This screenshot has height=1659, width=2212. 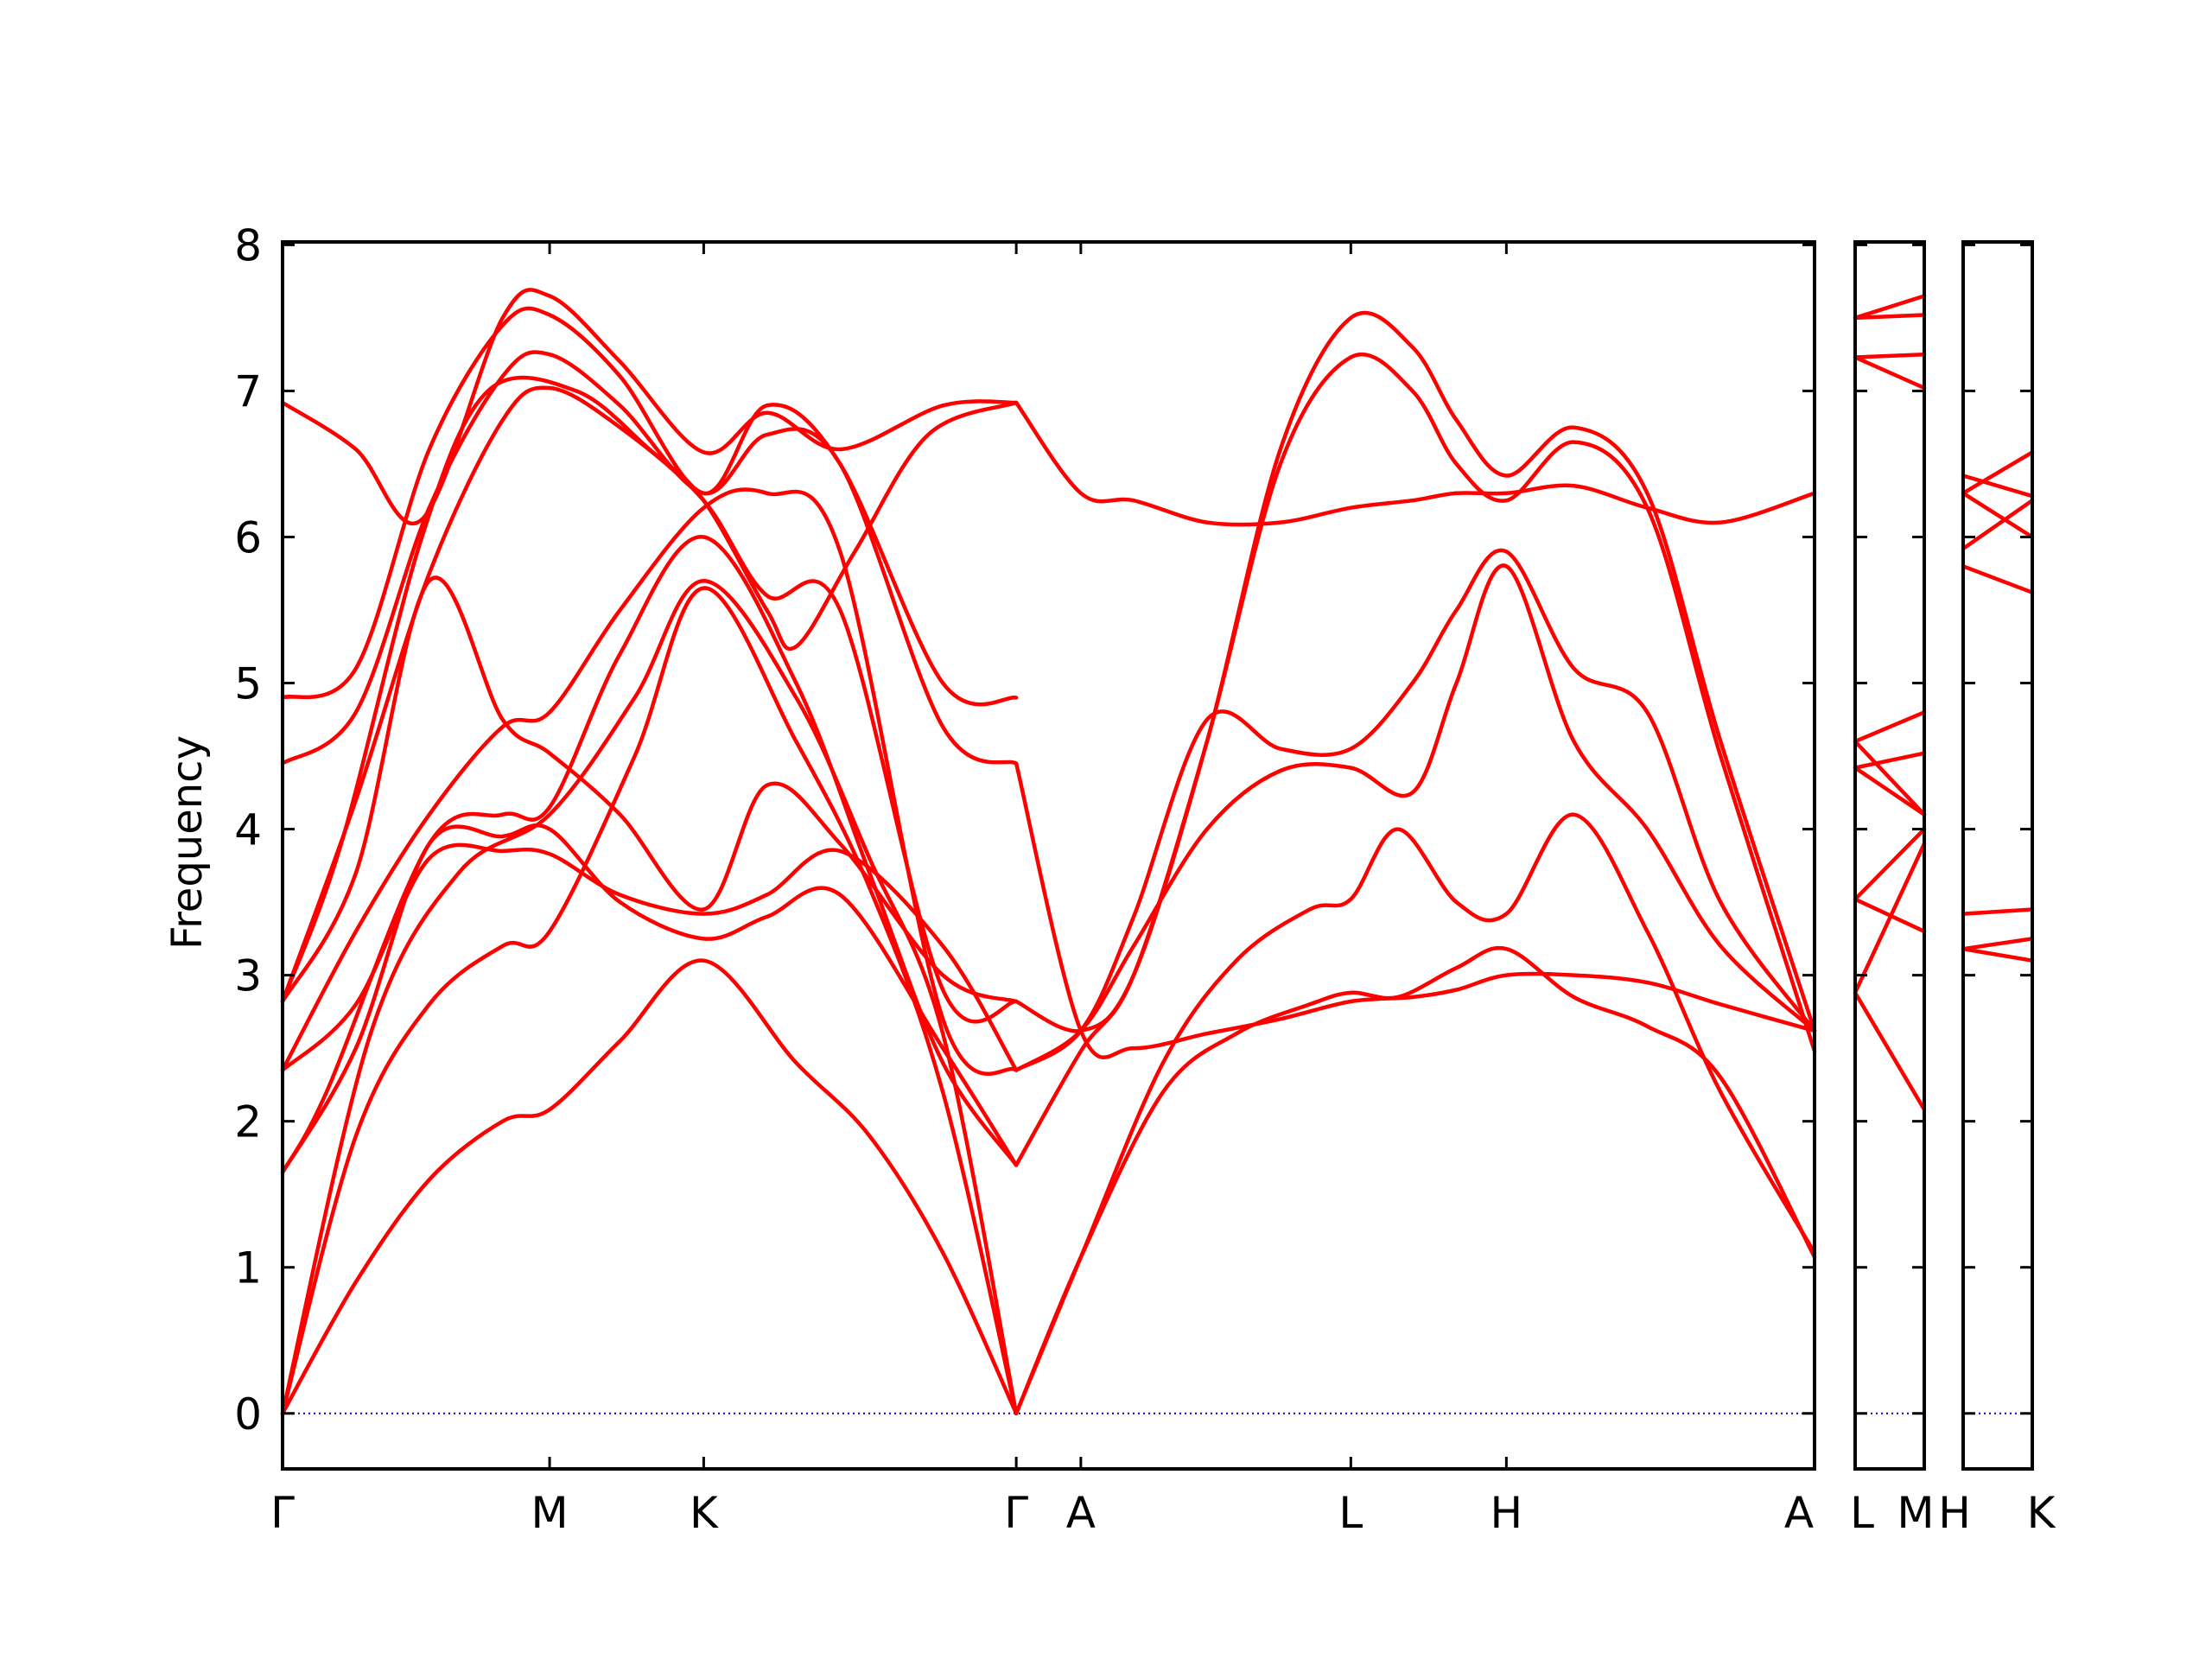 I want to click on ytick-label: 4, so click(x=248, y=830).